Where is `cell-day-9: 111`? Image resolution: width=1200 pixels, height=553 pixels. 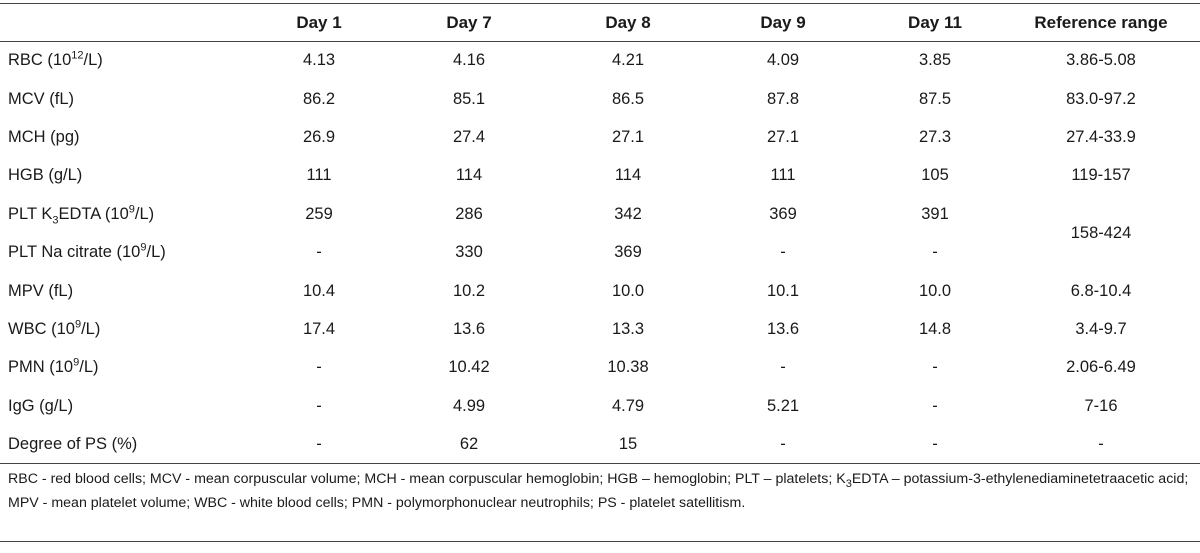
cell-day-9: 111 is located at coordinates (783, 175).